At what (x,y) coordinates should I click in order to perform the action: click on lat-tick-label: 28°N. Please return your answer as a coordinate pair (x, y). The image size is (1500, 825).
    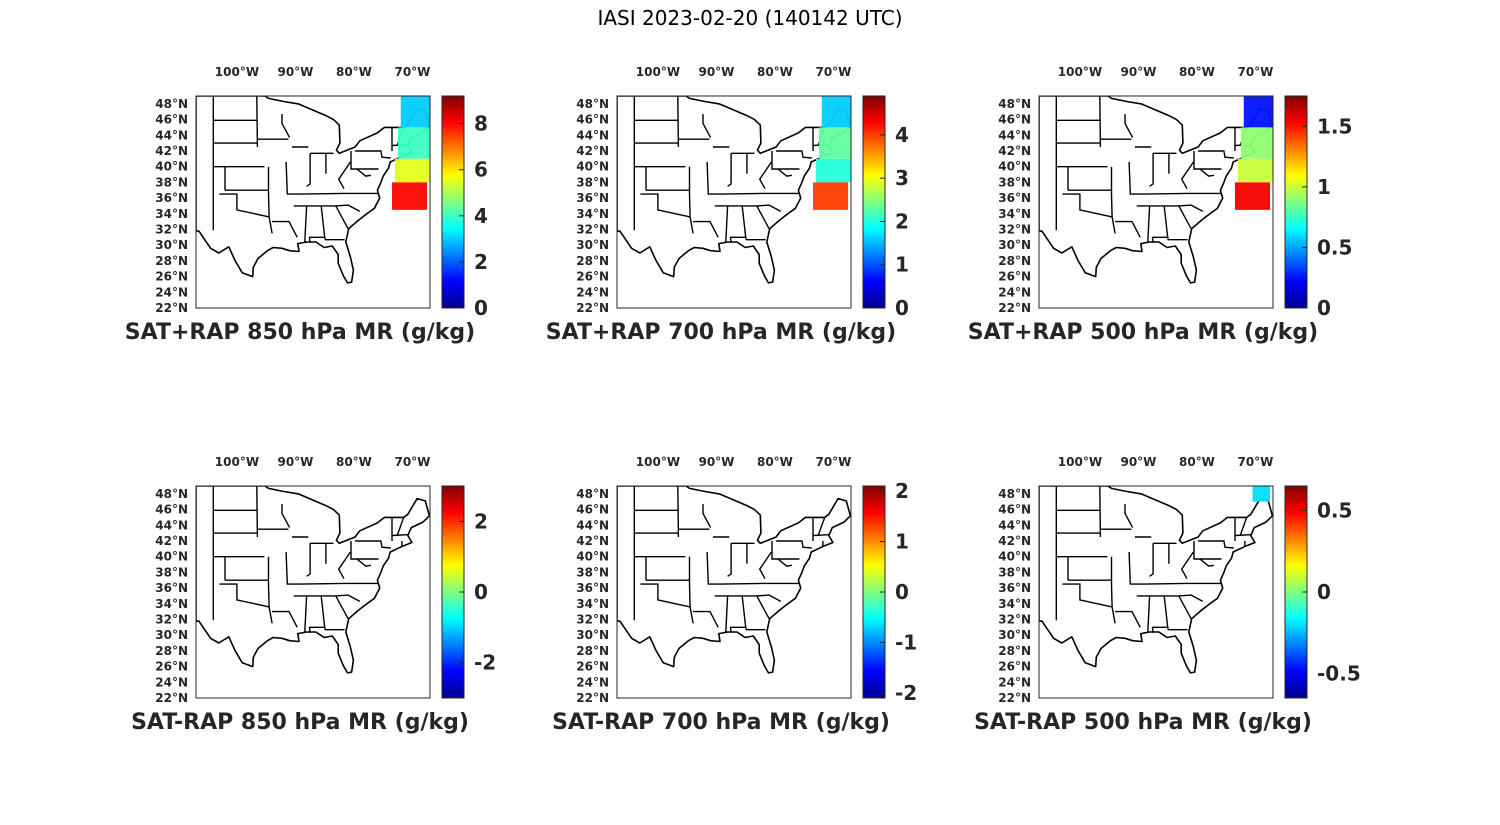
    Looking at the image, I should click on (1014, 651).